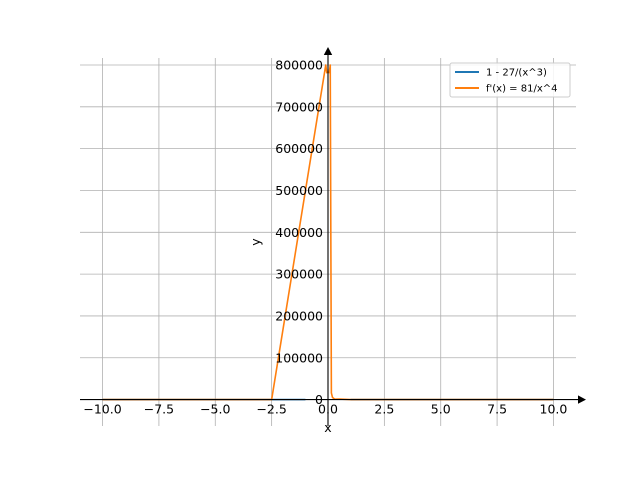 This screenshot has width=640, height=480. I want to click on y-tick-label: 700000, so click(299, 106).